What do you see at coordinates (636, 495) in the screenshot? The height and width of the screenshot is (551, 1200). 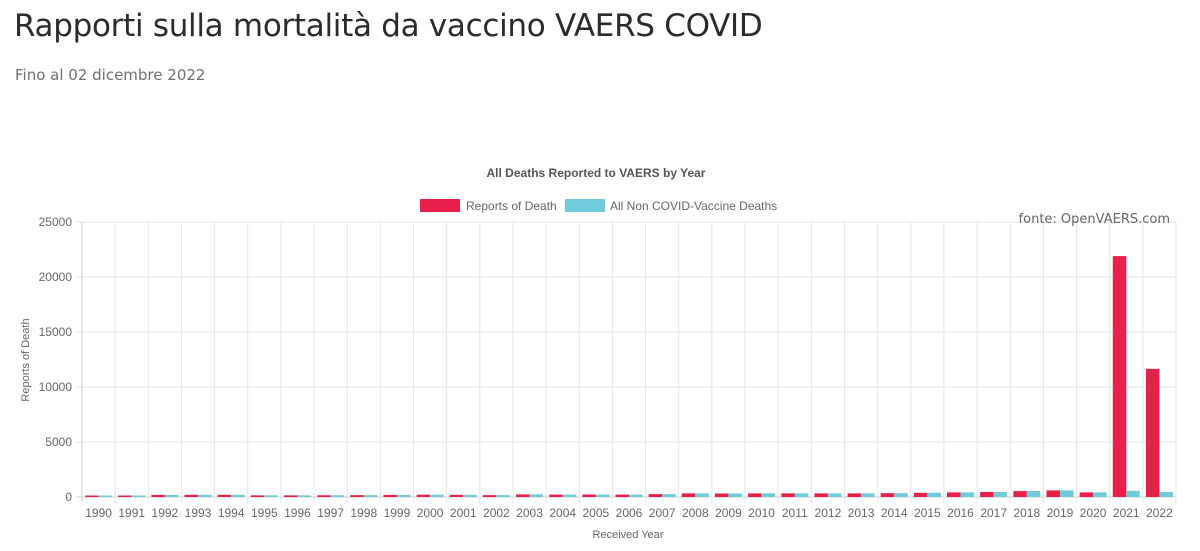 I see `bar-non-covid-deaths-2006` at bounding box center [636, 495].